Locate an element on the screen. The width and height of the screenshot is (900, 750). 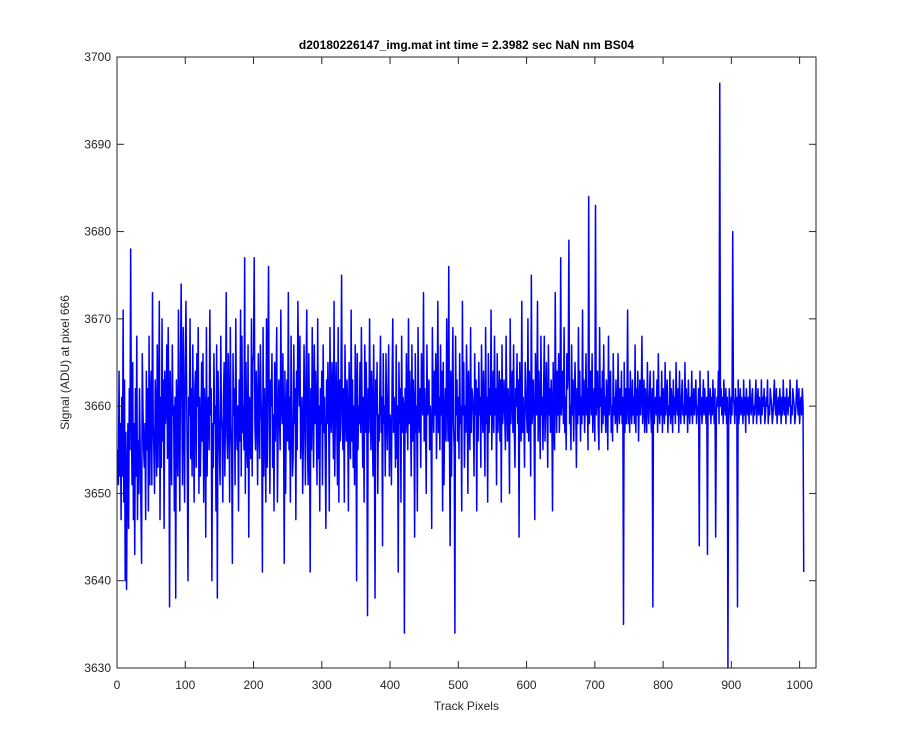
y-axis-label: Signal (ADU) at pixel 666 is located at coordinates (65, 362).